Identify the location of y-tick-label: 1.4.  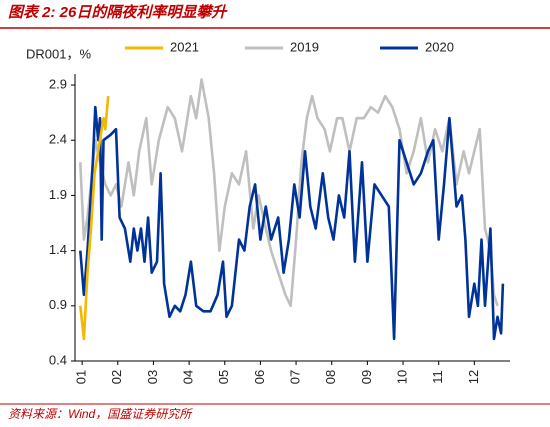
(58, 249).